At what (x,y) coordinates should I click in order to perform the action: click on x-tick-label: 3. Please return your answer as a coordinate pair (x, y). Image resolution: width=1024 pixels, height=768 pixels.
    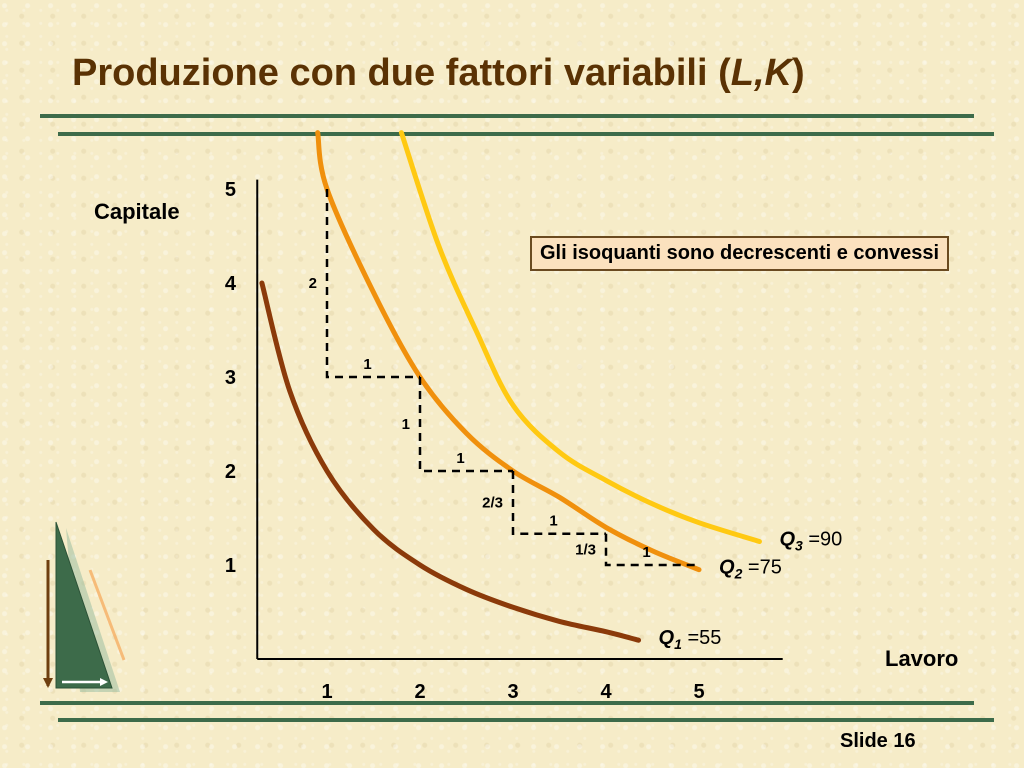
    Looking at the image, I should click on (512, 692).